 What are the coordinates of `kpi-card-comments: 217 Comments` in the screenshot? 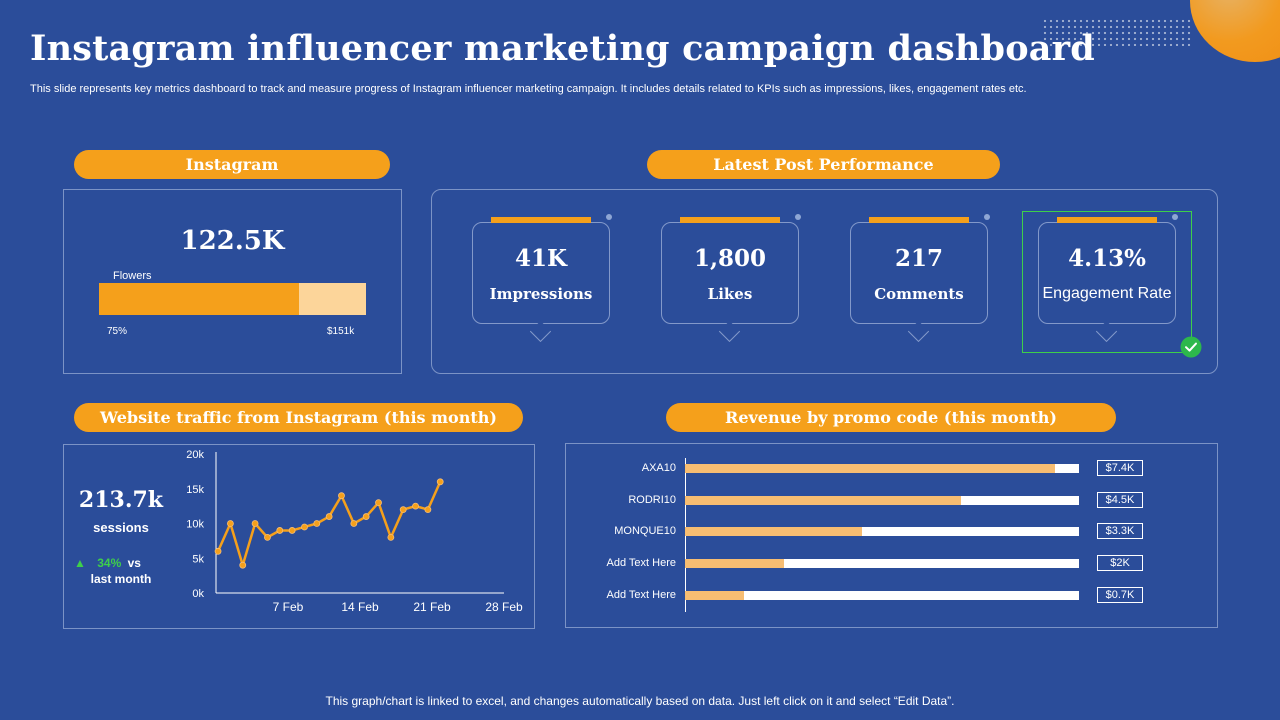 It's located at (920, 278).